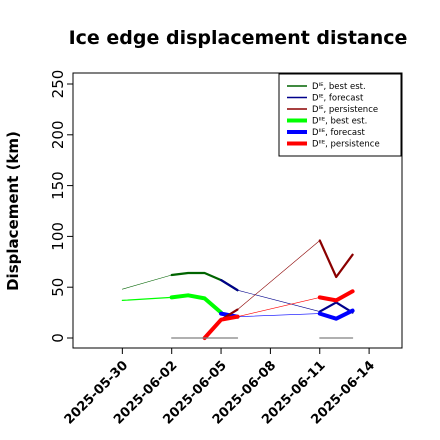  I want to click on legend-label-0: Dᴵᴱ, best est., so click(339, 87).